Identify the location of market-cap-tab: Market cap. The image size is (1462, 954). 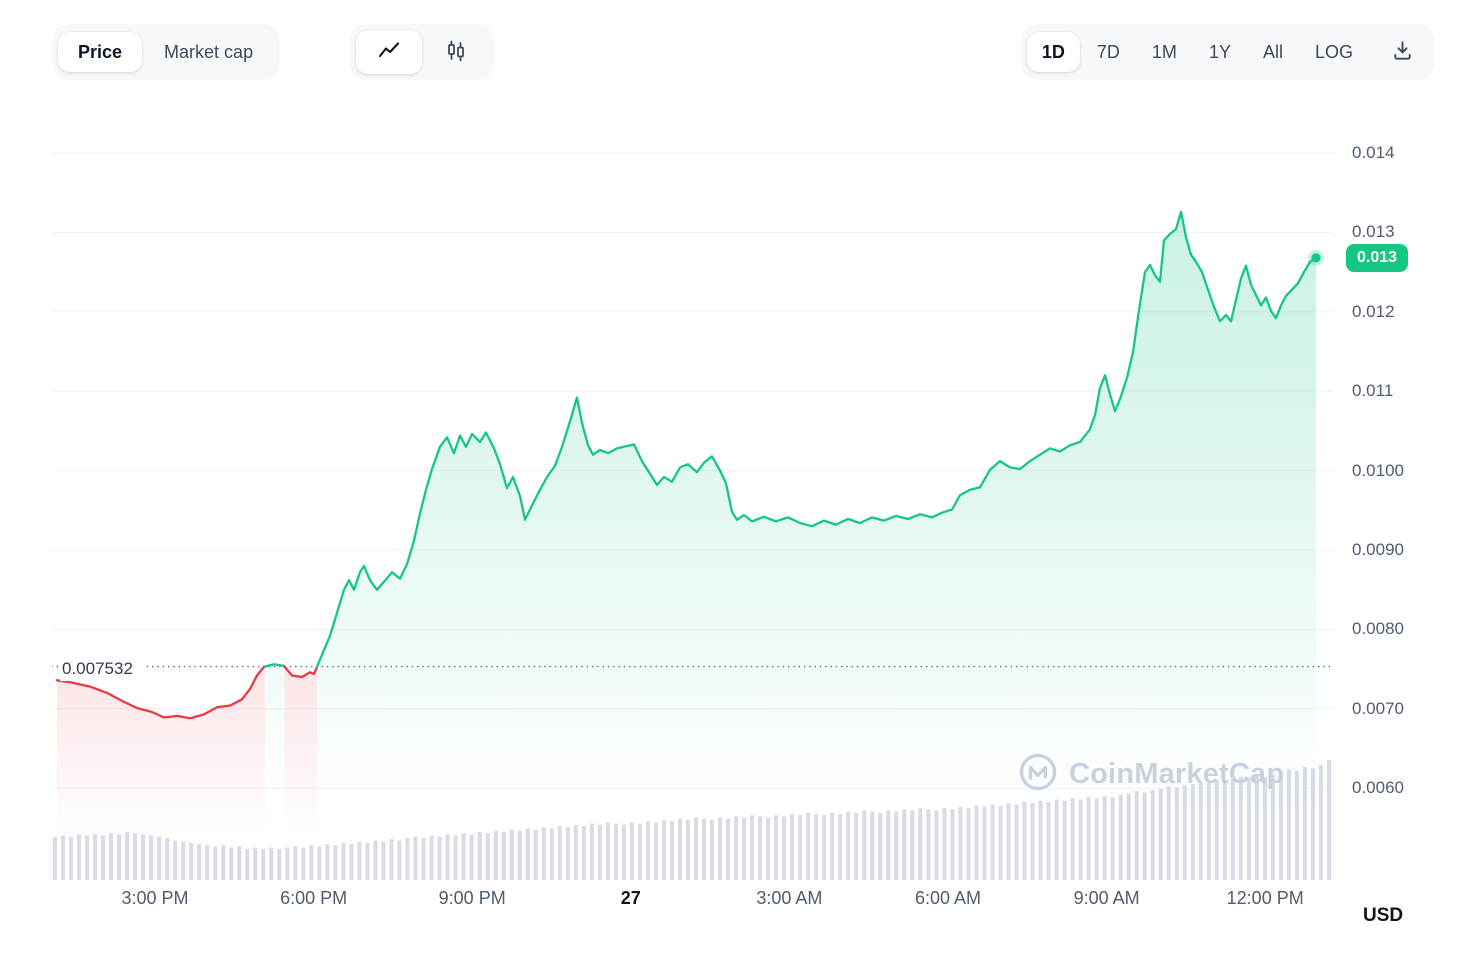
(208, 52).